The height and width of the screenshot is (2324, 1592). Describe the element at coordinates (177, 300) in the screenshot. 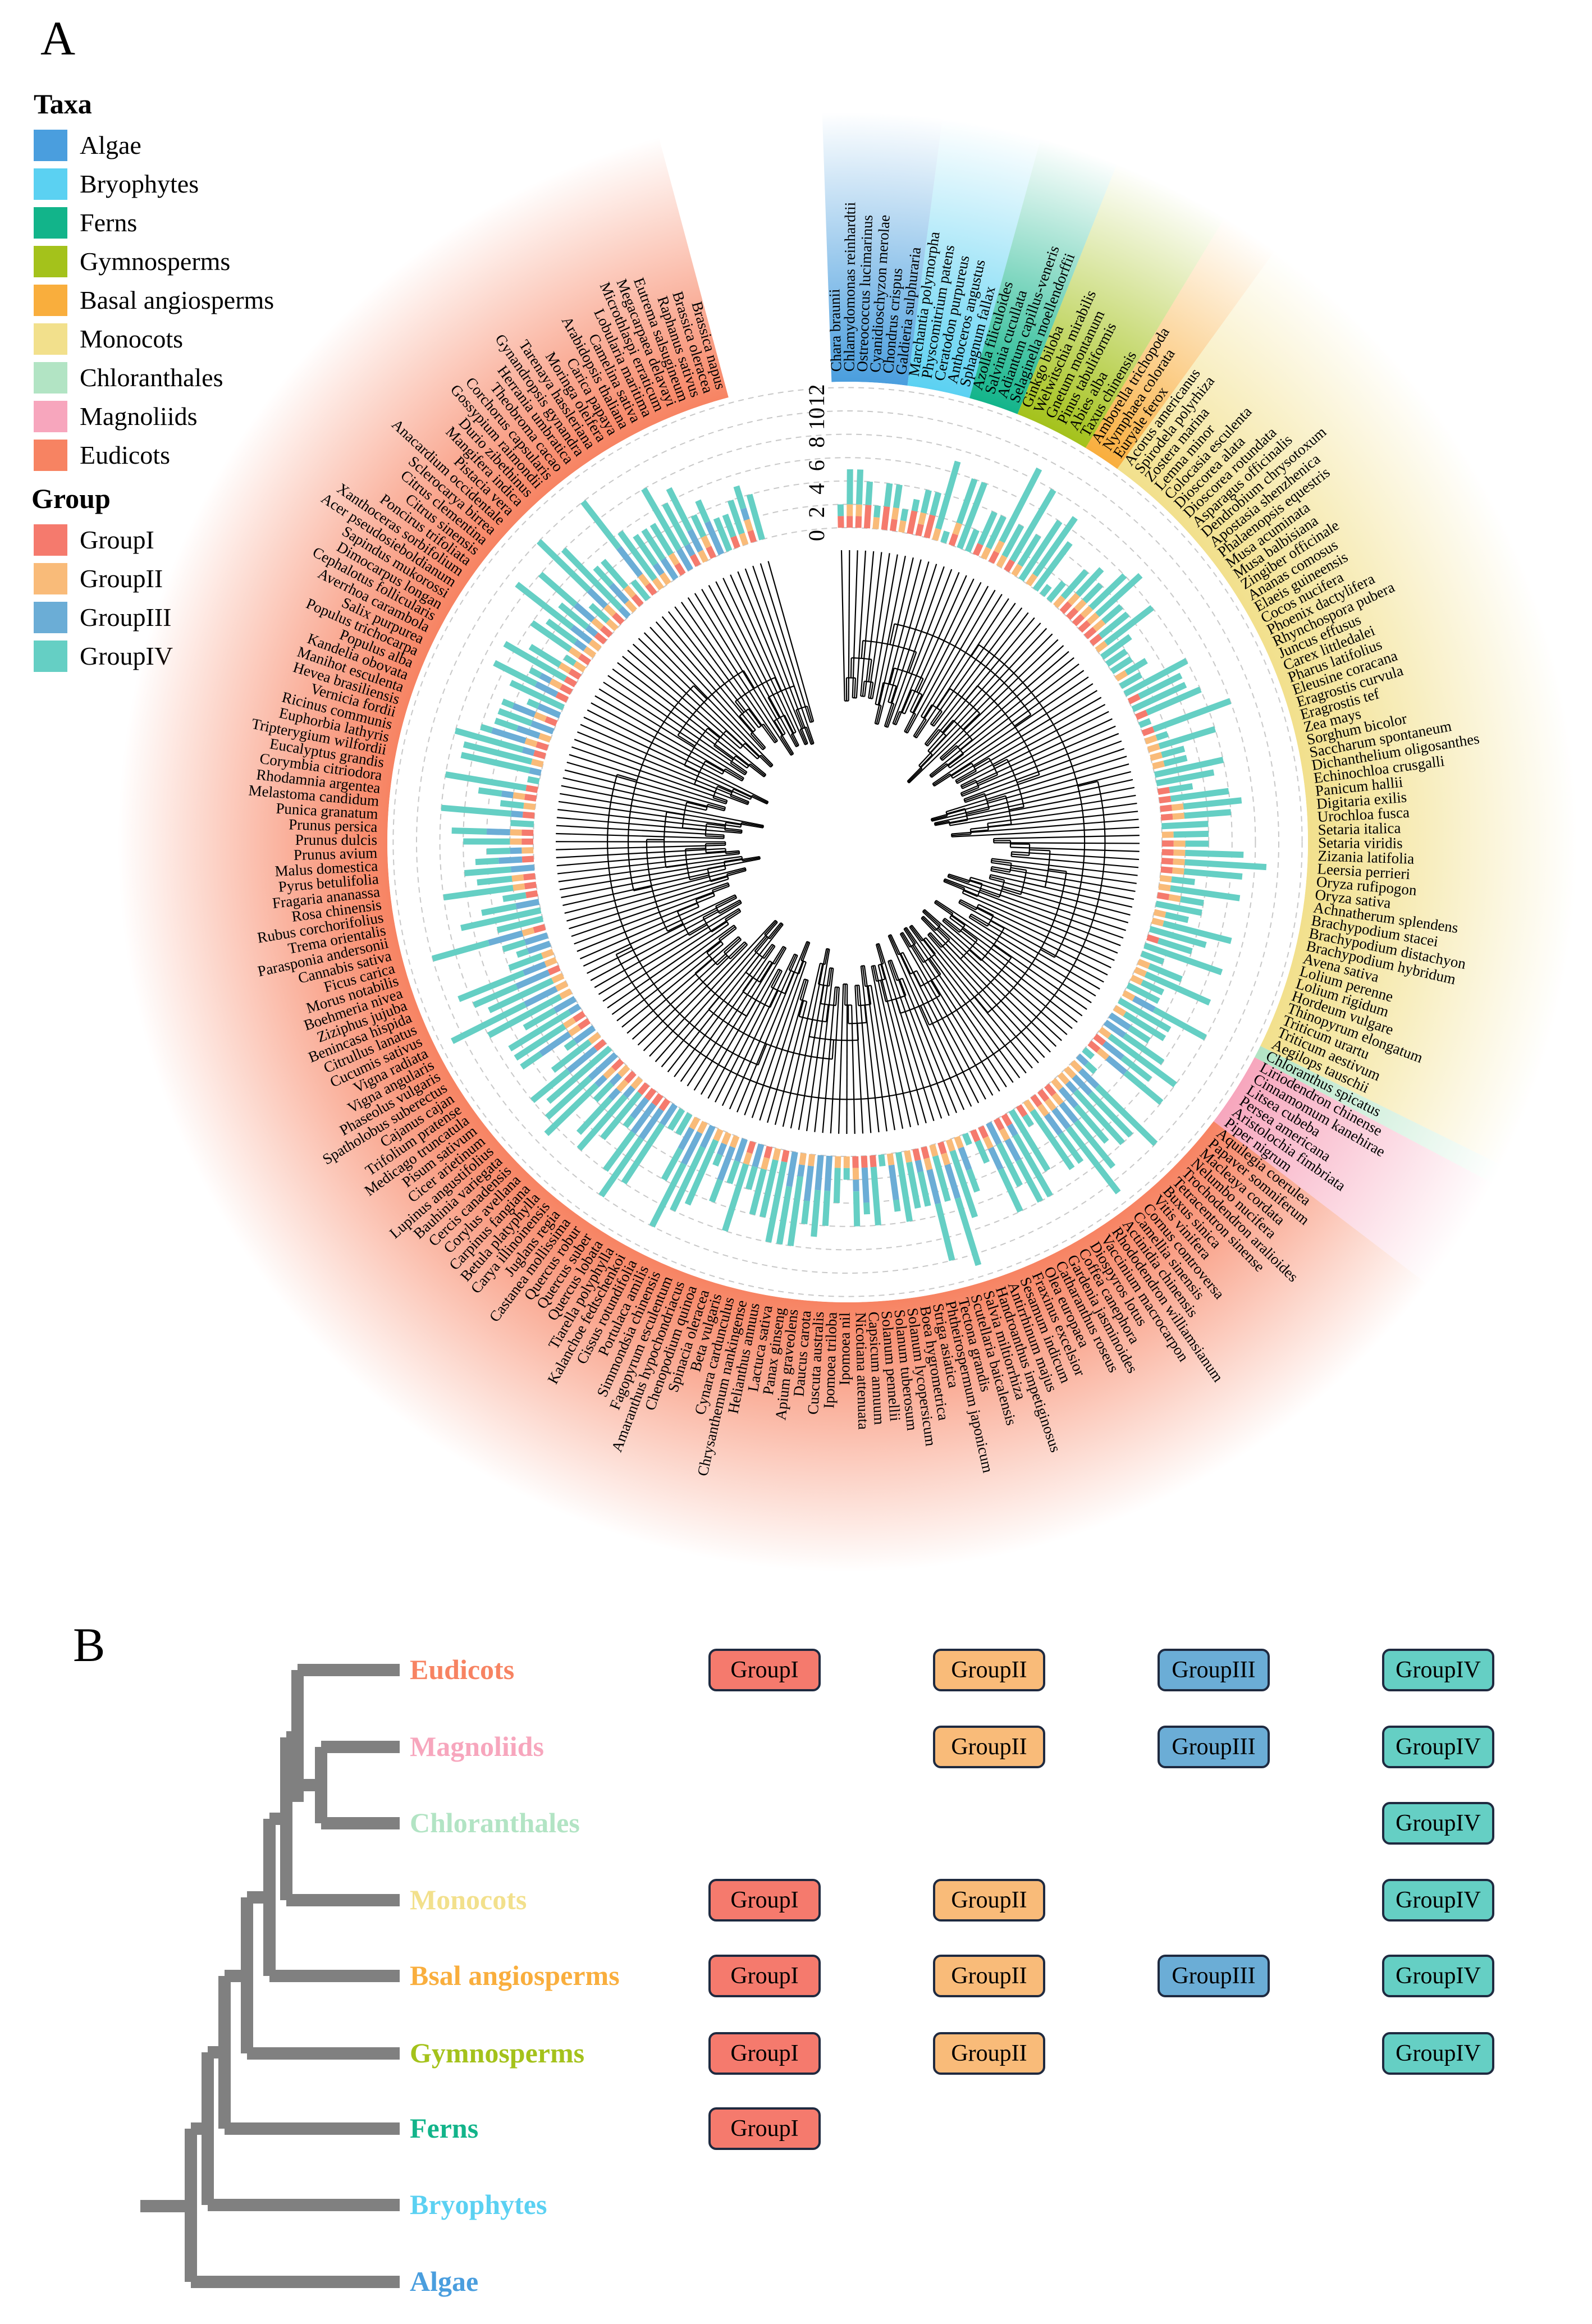

I see `legend-label: Basal angiosperms` at that location.